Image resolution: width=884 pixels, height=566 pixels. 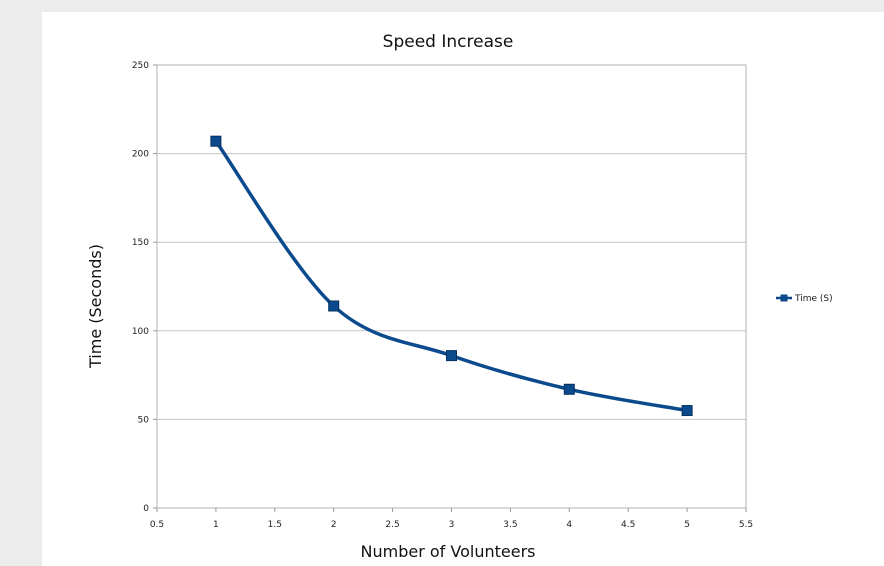 What do you see at coordinates (569, 525) in the screenshot?
I see `x-tick-label: 4` at bounding box center [569, 525].